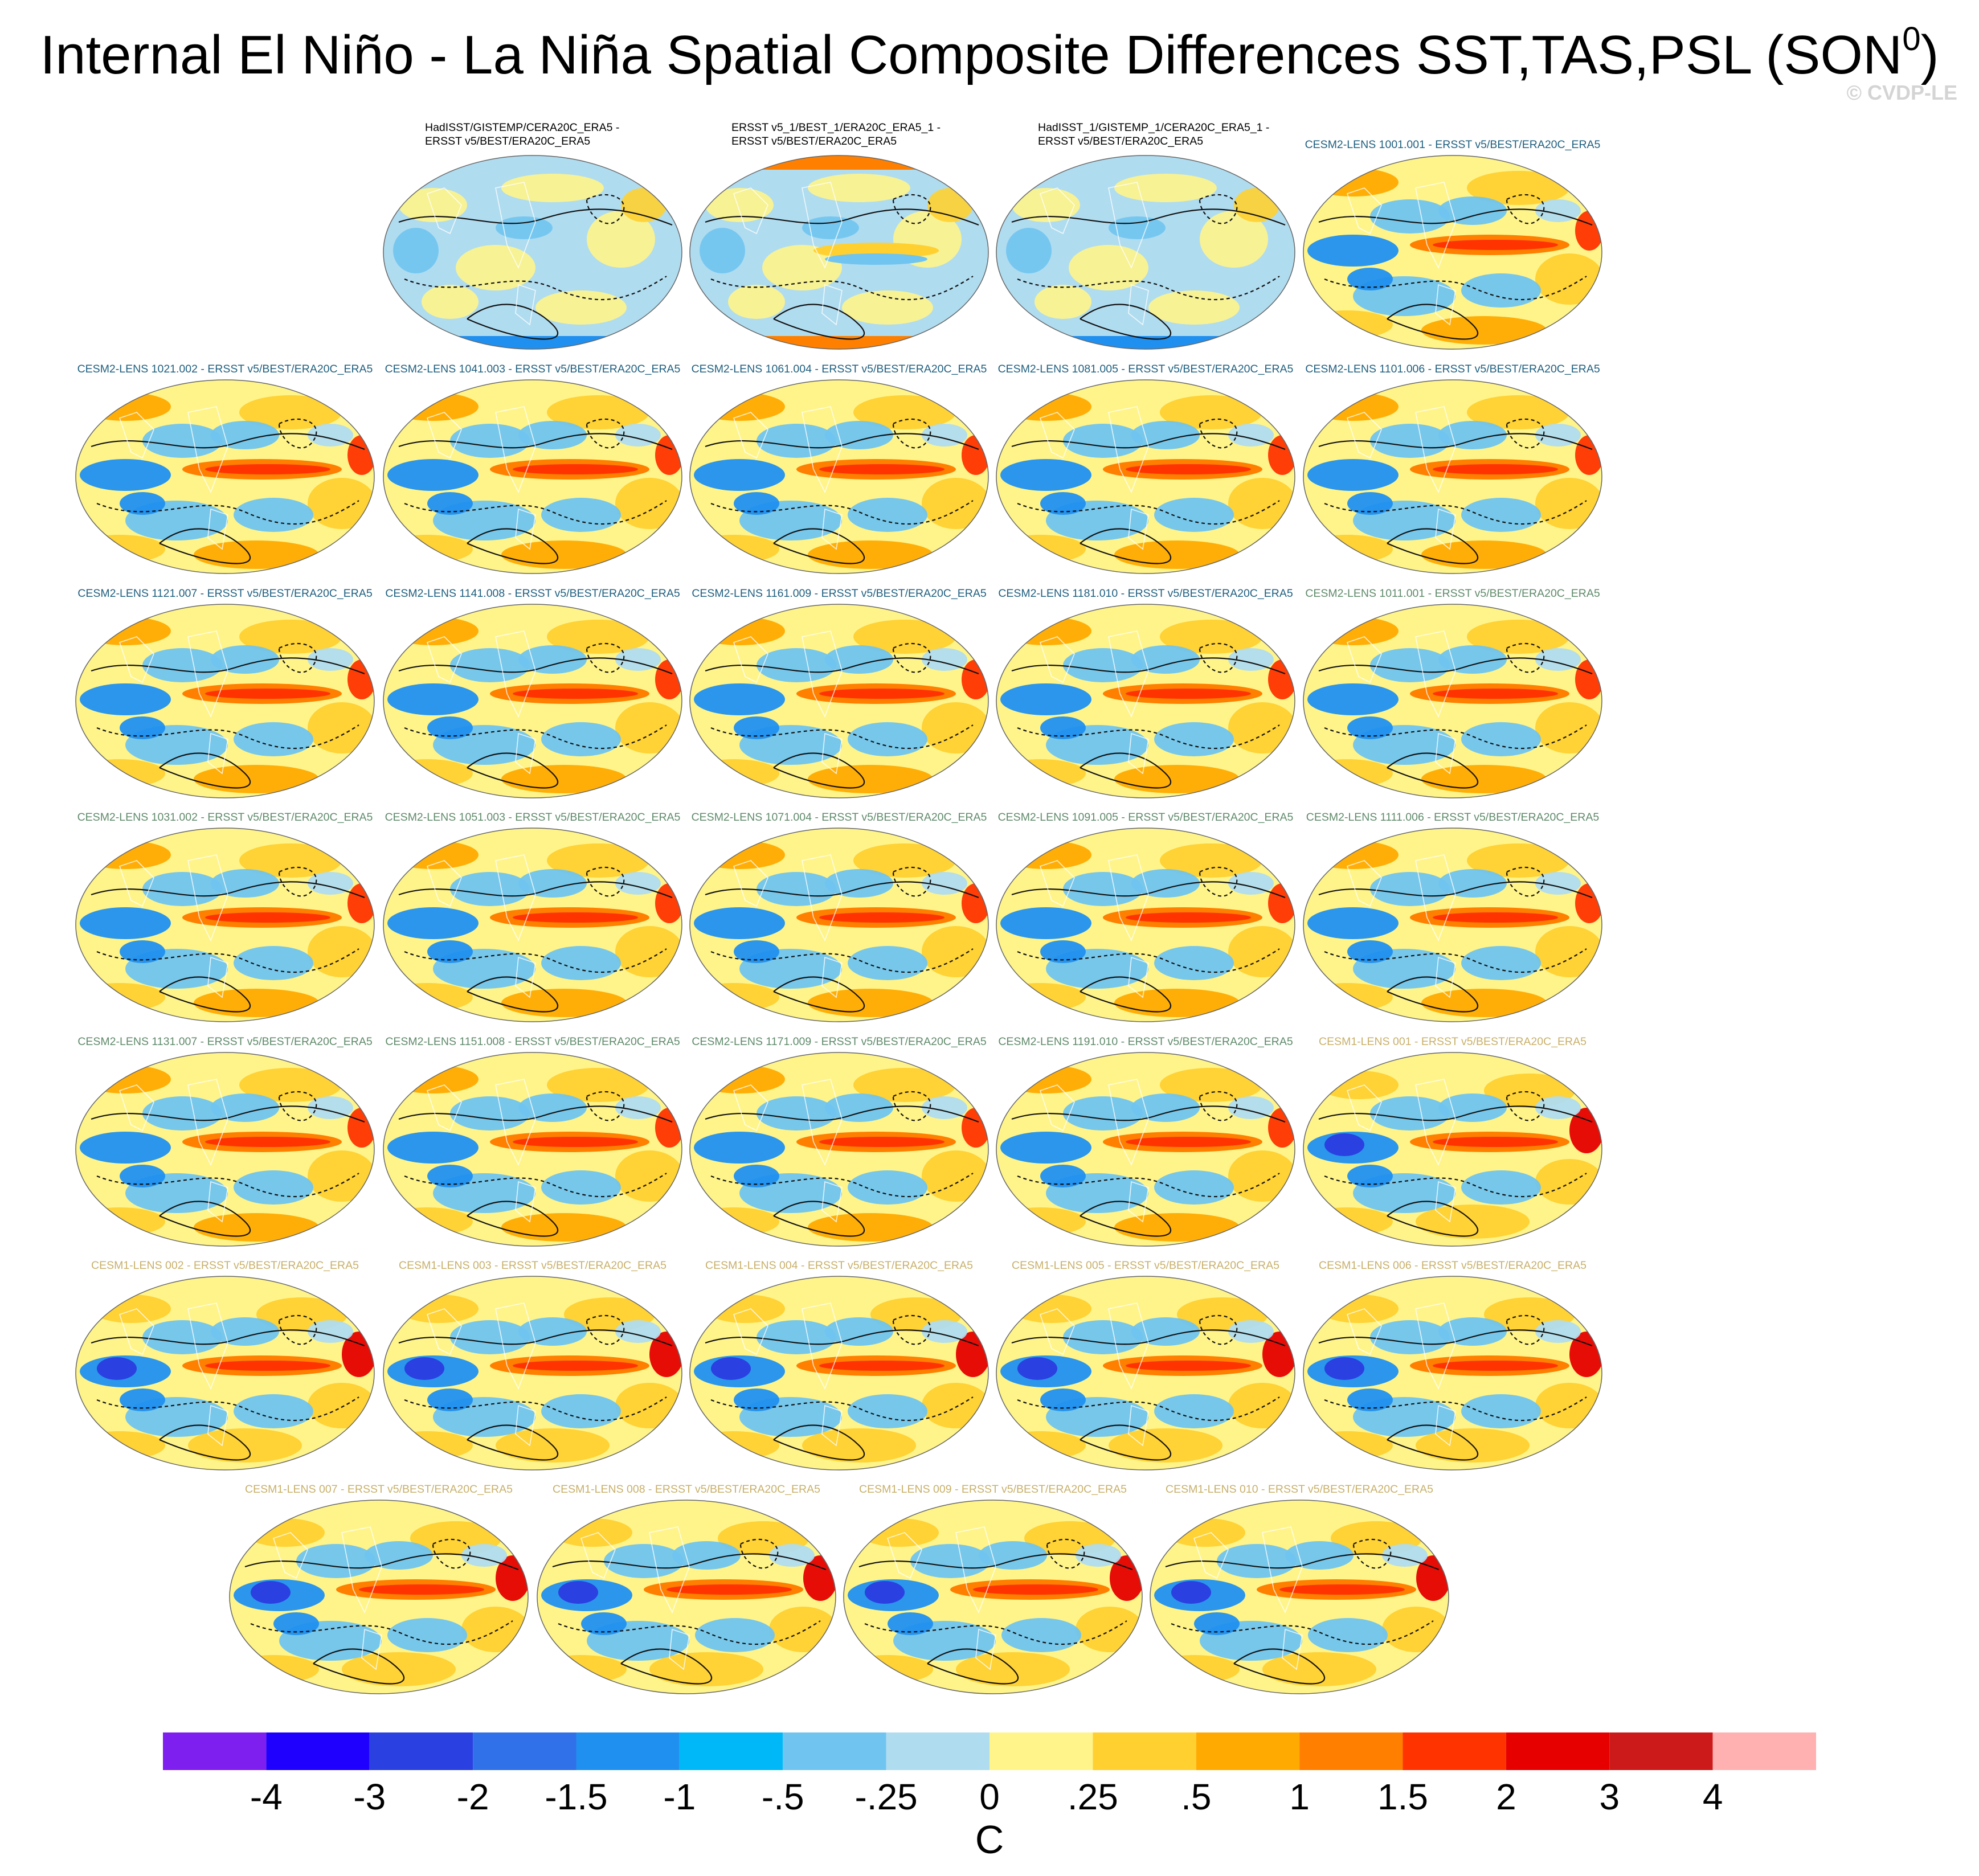 The height and width of the screenshot is (1876, 1979). Describe the element at coordinates (876, 251) in the screenshot. I see `tropical-anomaly` at that location.